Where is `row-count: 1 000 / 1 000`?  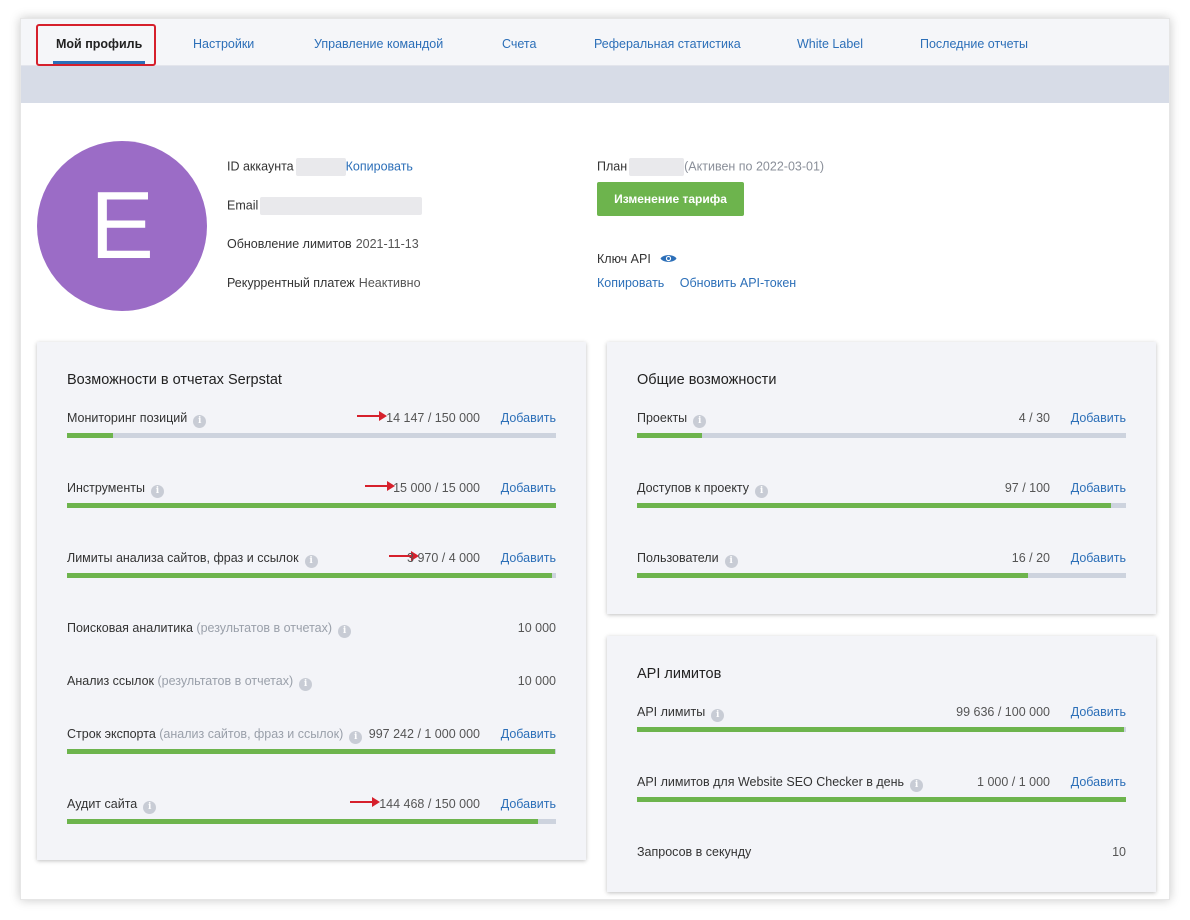
row-count: 1 000 / 1 000 is located at coordinates (1013, 782).